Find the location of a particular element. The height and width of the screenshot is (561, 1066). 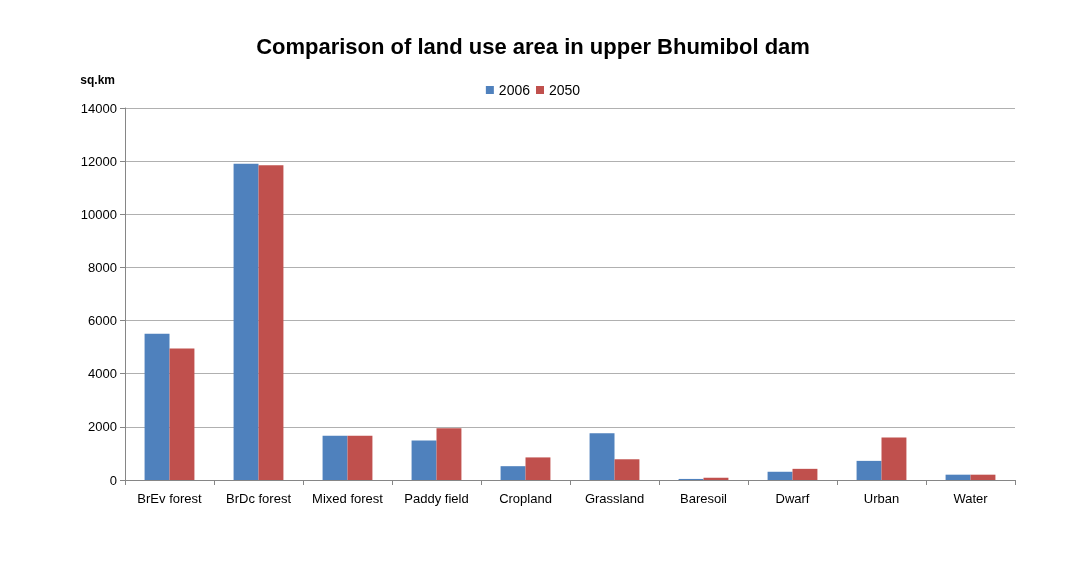

y-tick-label: 0 is located at coordinates (113, 480).